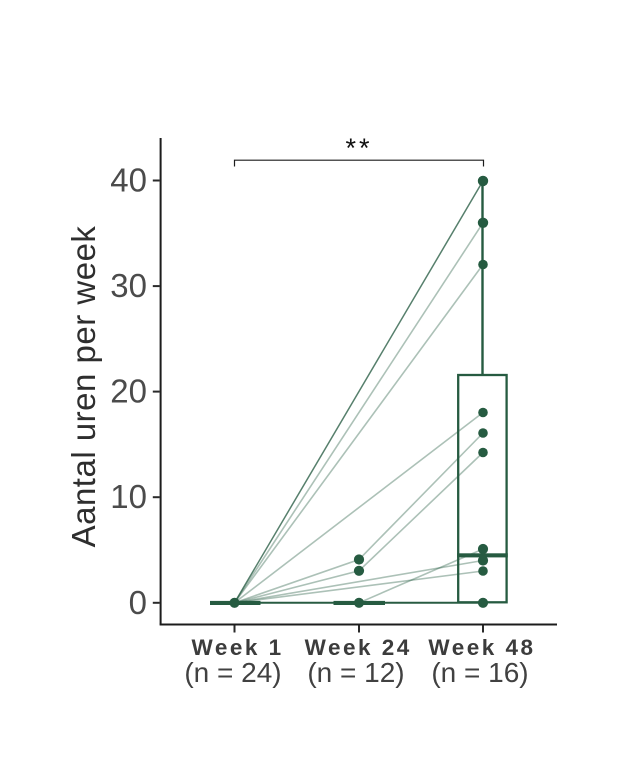 Image resolution: width=633 pixels, height=773 pixels. Describe the element at coordinates (481, 647) in the screenshot. I see `svg-text: Week 48` at that location.